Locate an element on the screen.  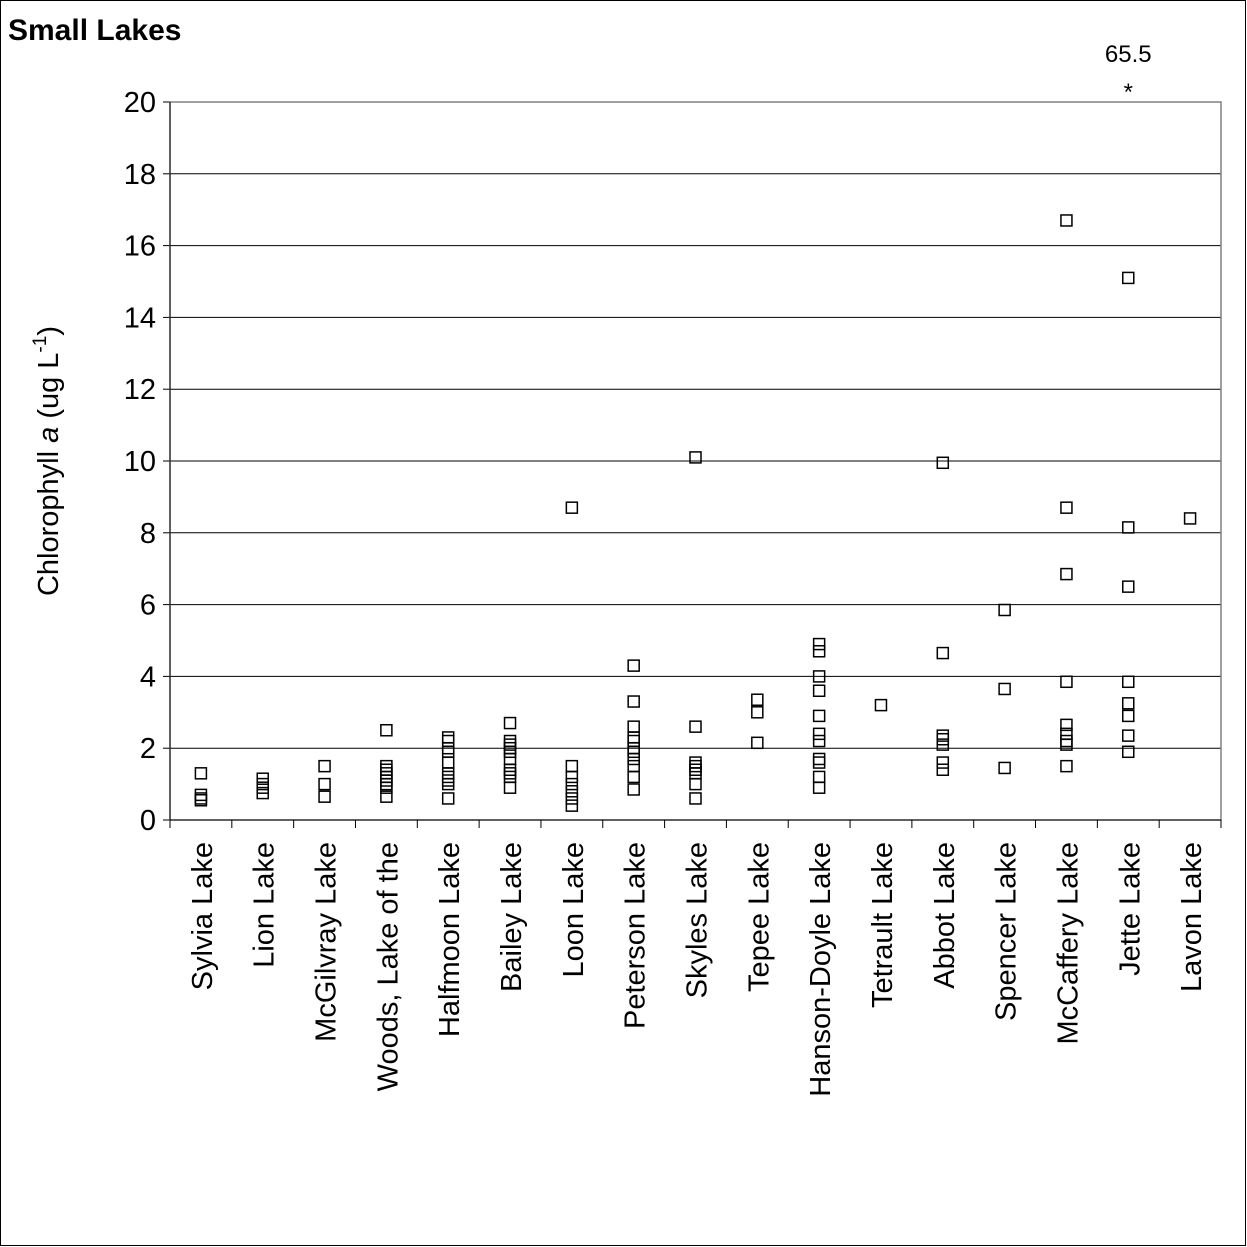
y-tick-label: 16 is located at coordinates (140, 247).